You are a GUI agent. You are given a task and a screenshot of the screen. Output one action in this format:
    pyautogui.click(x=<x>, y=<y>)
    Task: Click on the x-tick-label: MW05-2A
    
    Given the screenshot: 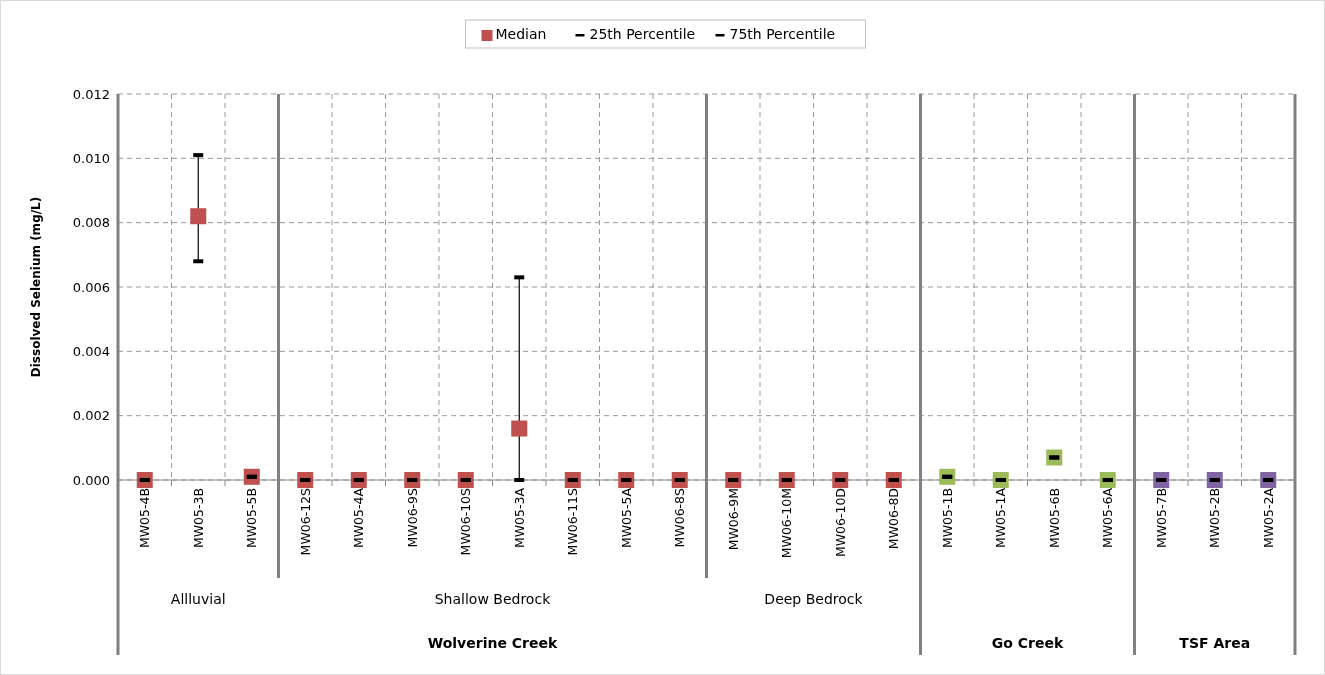 What is the action you would take?
    pyautogui.click(x=1268, y=518)
    